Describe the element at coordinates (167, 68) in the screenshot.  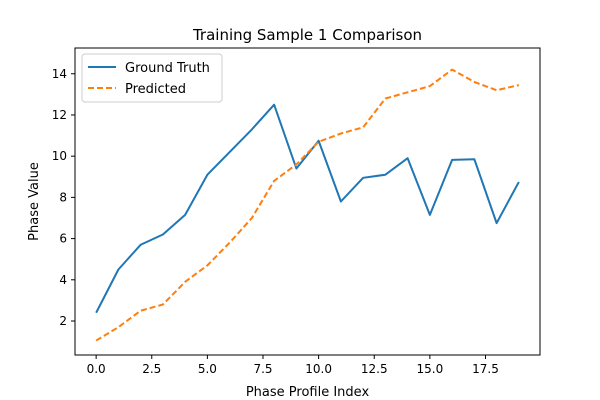
I see `legend-label-ground-truth: Ground Truth` at that location.